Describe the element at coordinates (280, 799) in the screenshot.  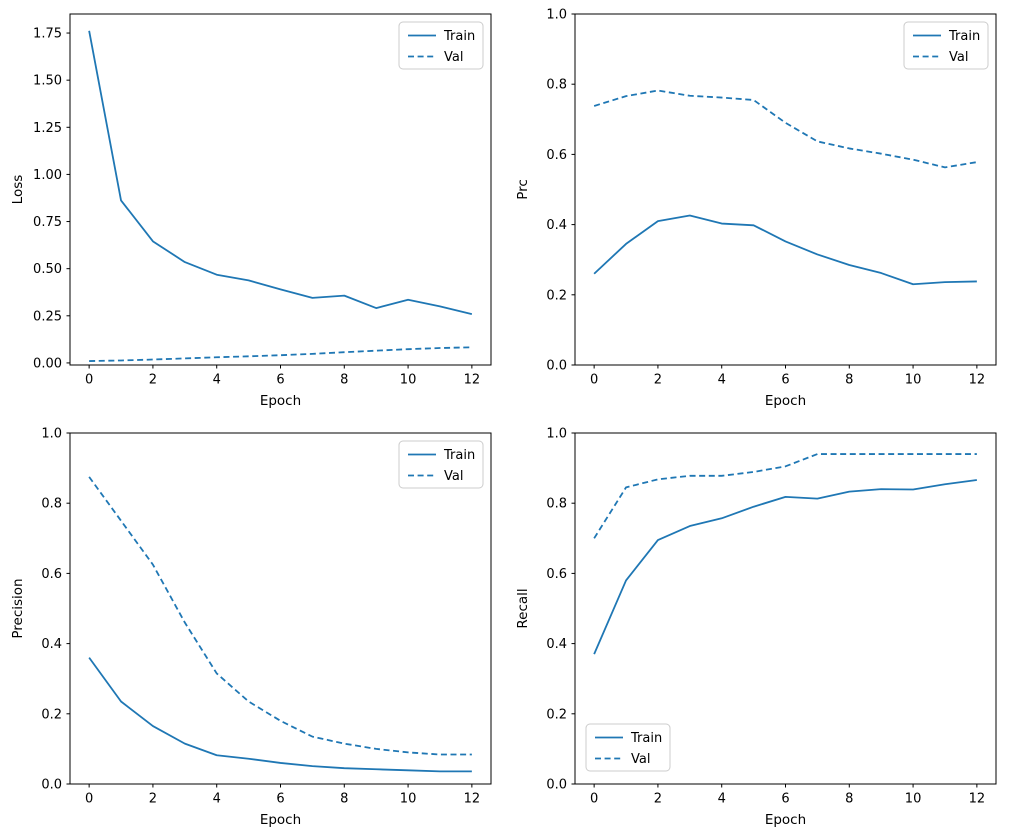
I see `precision-x-tick-label: 6` at that location.